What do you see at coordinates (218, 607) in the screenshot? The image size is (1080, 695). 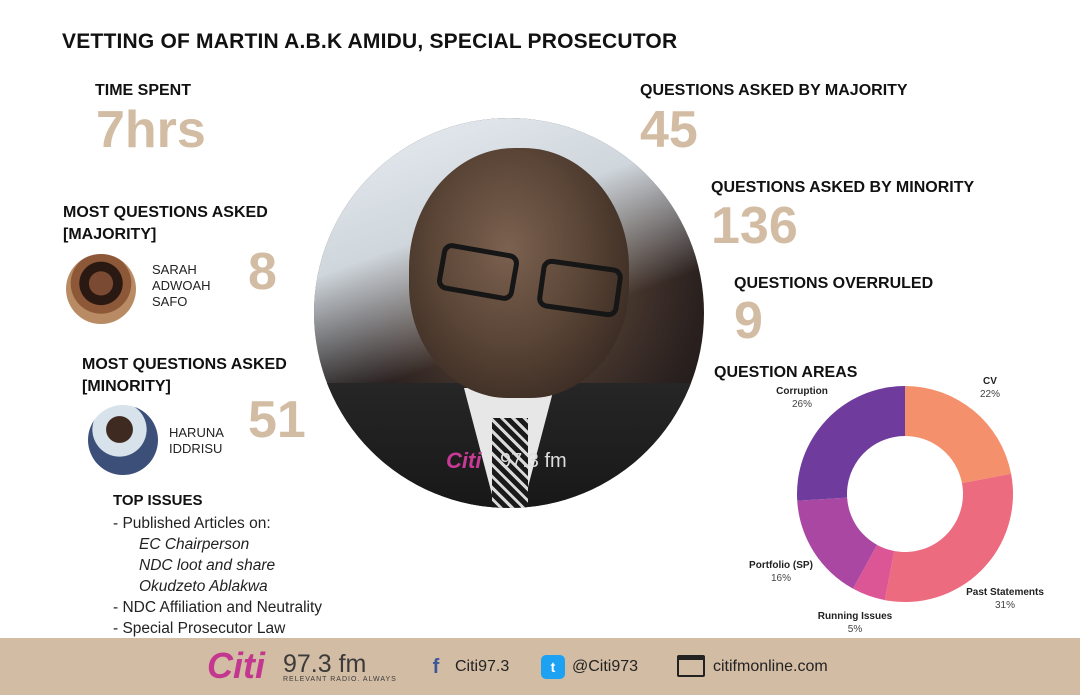 I see `issue-line: - NDC Affiliation and Neutrality` at bounding box center [218, 607].